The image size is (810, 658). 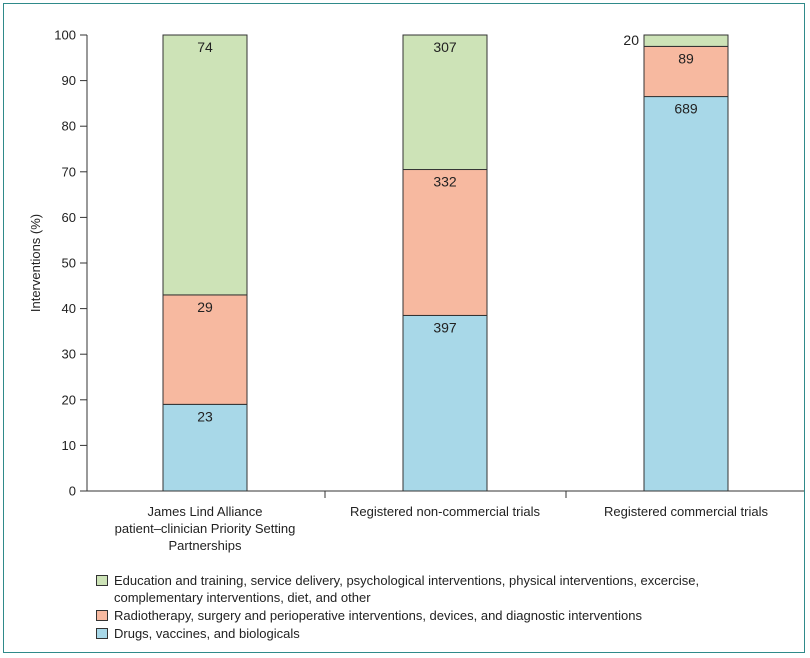 I want to click on data-label: 689, so click(x=686, y=109).